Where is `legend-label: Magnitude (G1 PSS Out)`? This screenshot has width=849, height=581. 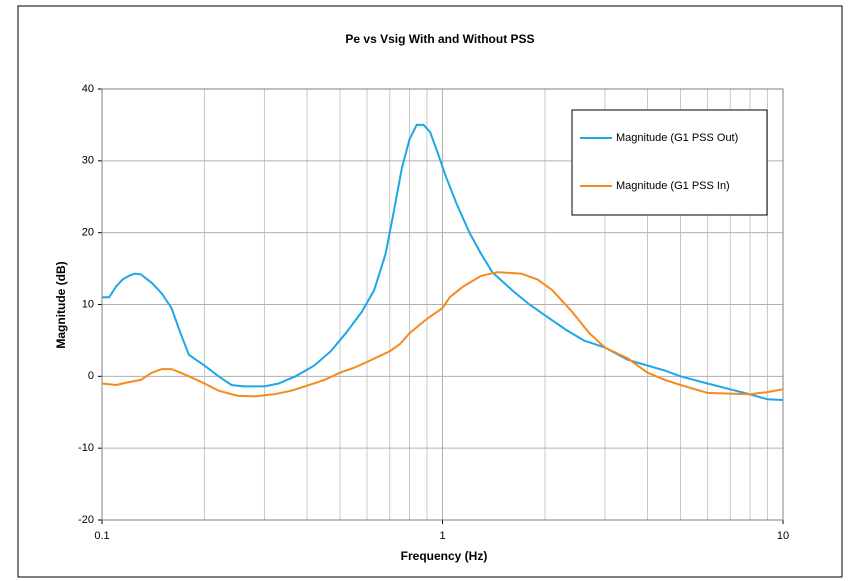
legend-label: Magnitude (G1 PSS Out) is located at coordinates (677, 138).